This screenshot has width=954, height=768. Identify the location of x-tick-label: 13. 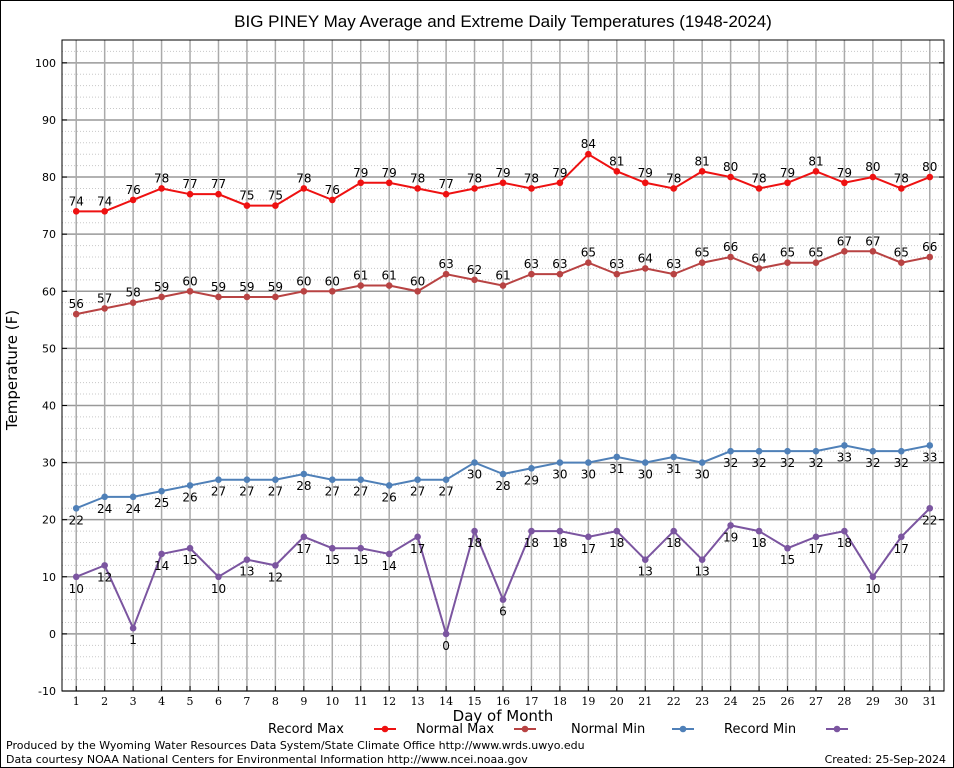
(418, 701).